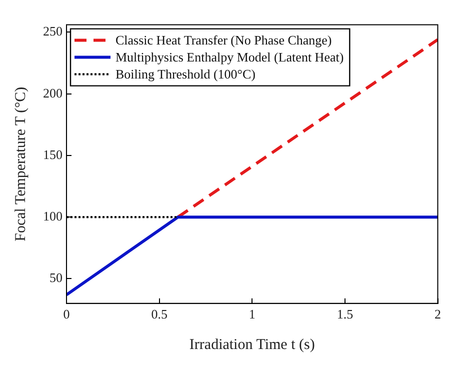  What do you see at coordinates (52, 216) in the screenshot?
I see `y-tick-label: 100` at bounding box center [52, 216].